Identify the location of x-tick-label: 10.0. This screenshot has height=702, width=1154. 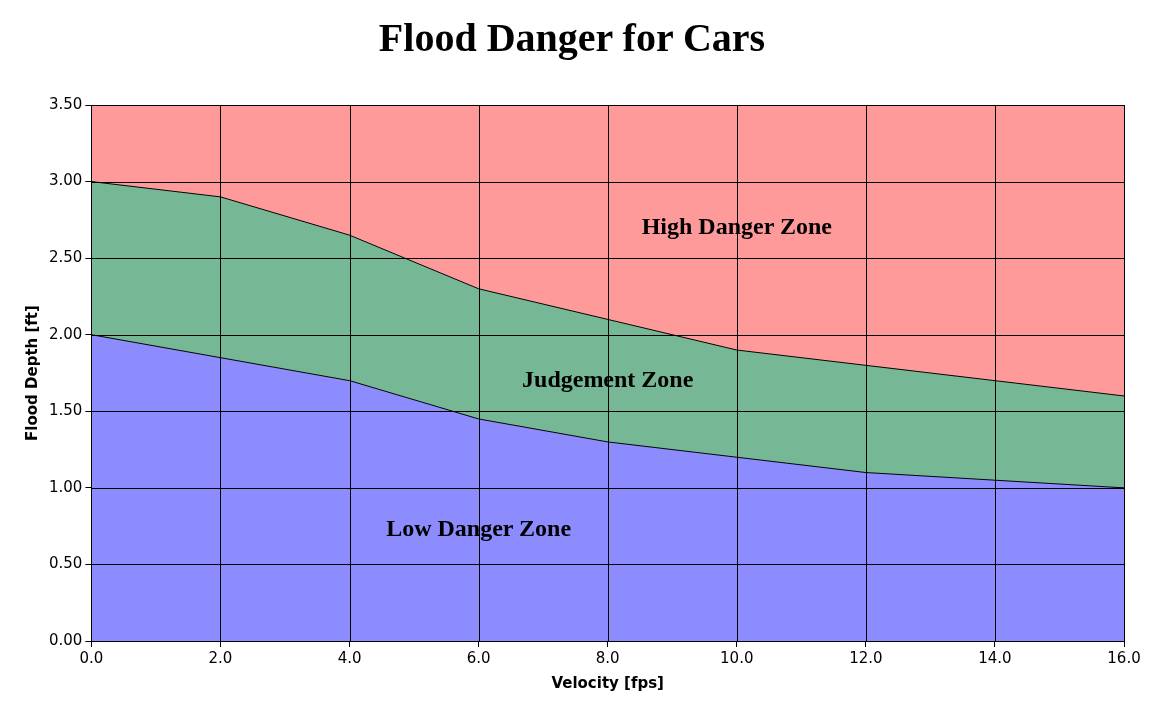
(737, 657).